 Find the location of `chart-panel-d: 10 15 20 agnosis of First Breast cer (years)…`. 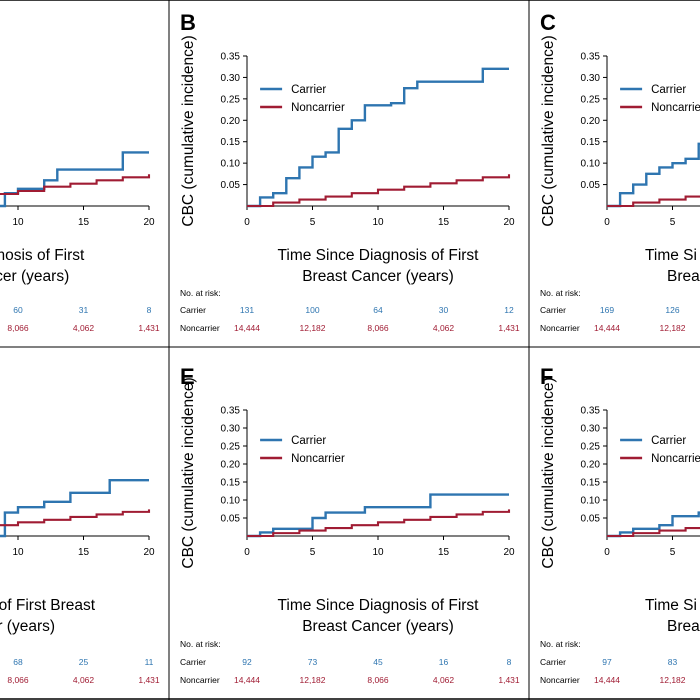

chart-panel-d: 10 15 20 agnosis of First Breast cer (years)… is located at coordinates (80, 582).